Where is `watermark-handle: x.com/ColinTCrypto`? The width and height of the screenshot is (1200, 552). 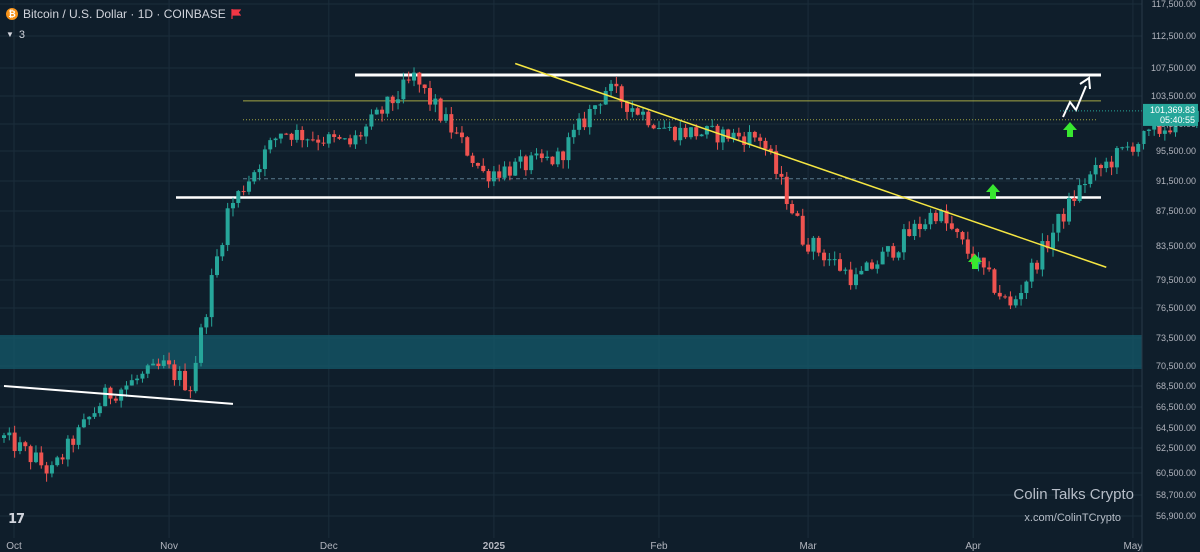
watermark-handle: x.com/ColinTCrypto is located at coordinates (1072, 518).